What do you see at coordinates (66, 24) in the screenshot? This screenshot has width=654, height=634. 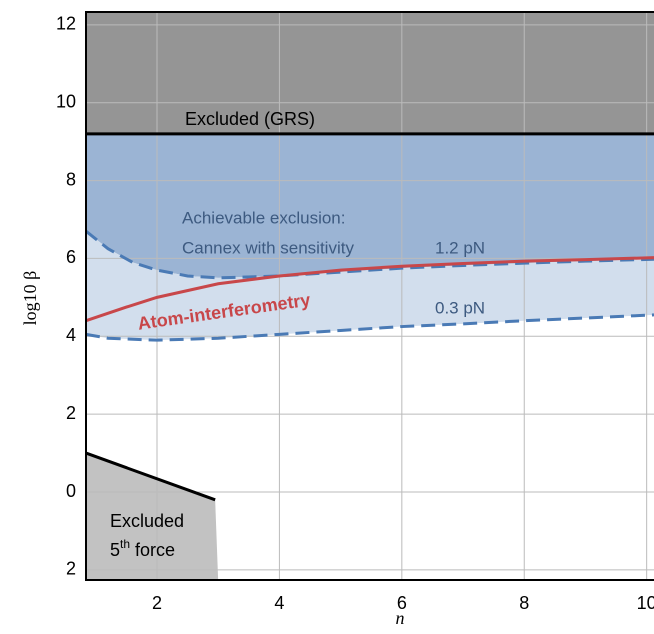 I see `y-tick-label: 12` at bounding box center [66, 24].